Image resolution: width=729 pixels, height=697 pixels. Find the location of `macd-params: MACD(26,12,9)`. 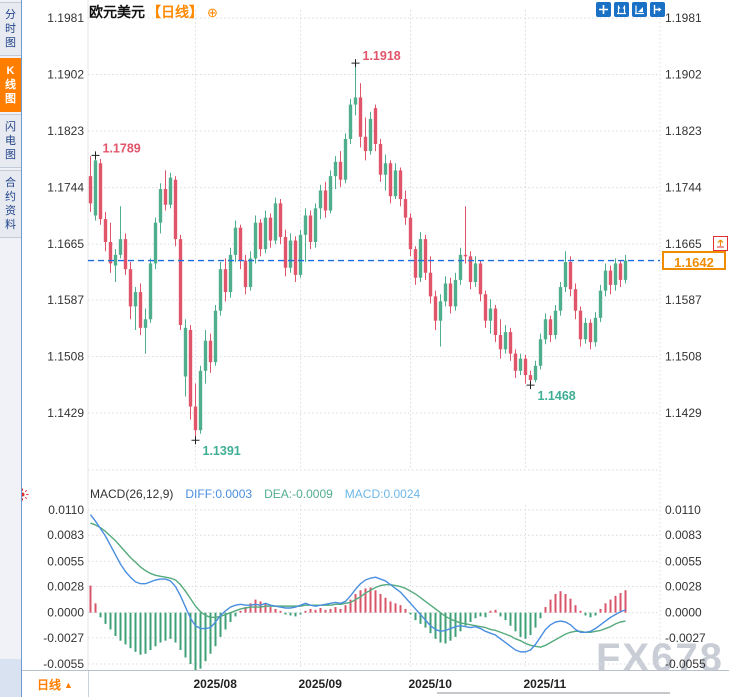

macd-params: MACD(26,12,9) is located at coordinates (132, 494).